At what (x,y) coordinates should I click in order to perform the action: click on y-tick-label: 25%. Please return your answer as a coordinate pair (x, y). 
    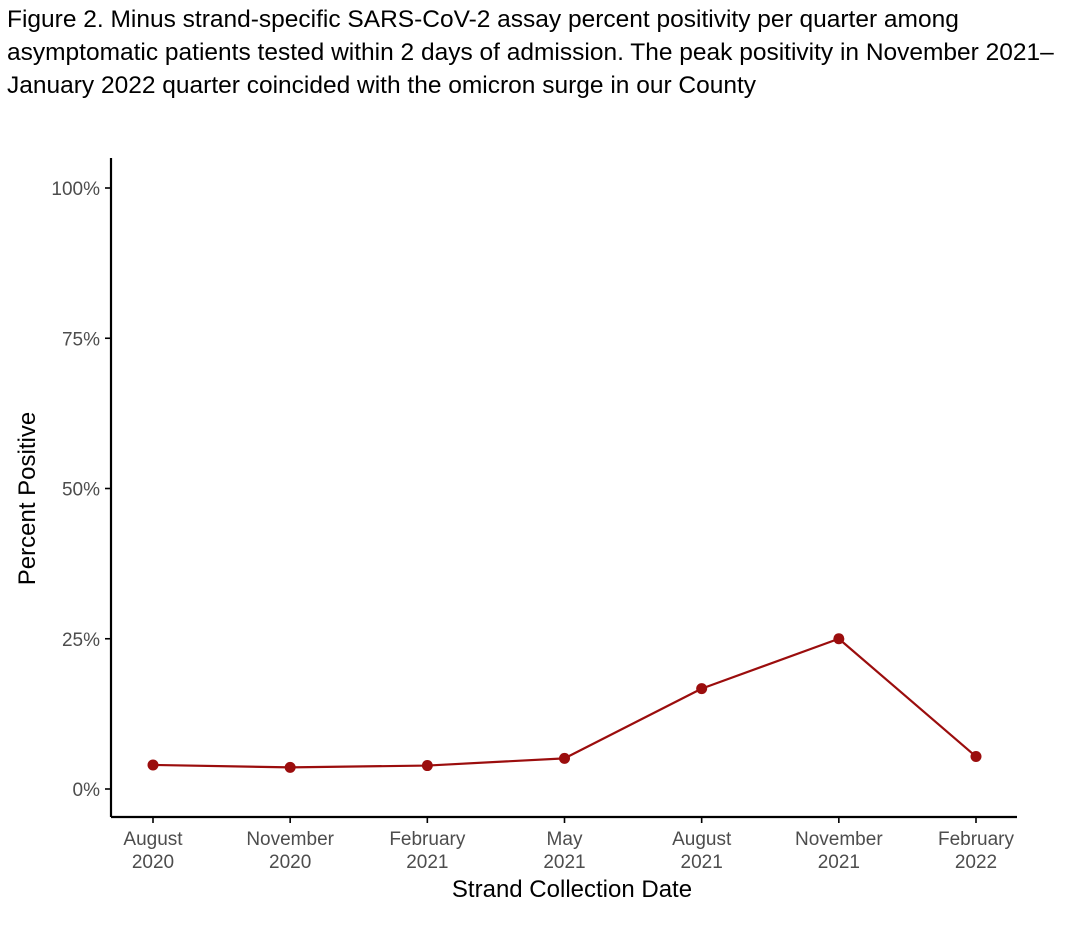
    Looking at the image, I should click on (81, 640).